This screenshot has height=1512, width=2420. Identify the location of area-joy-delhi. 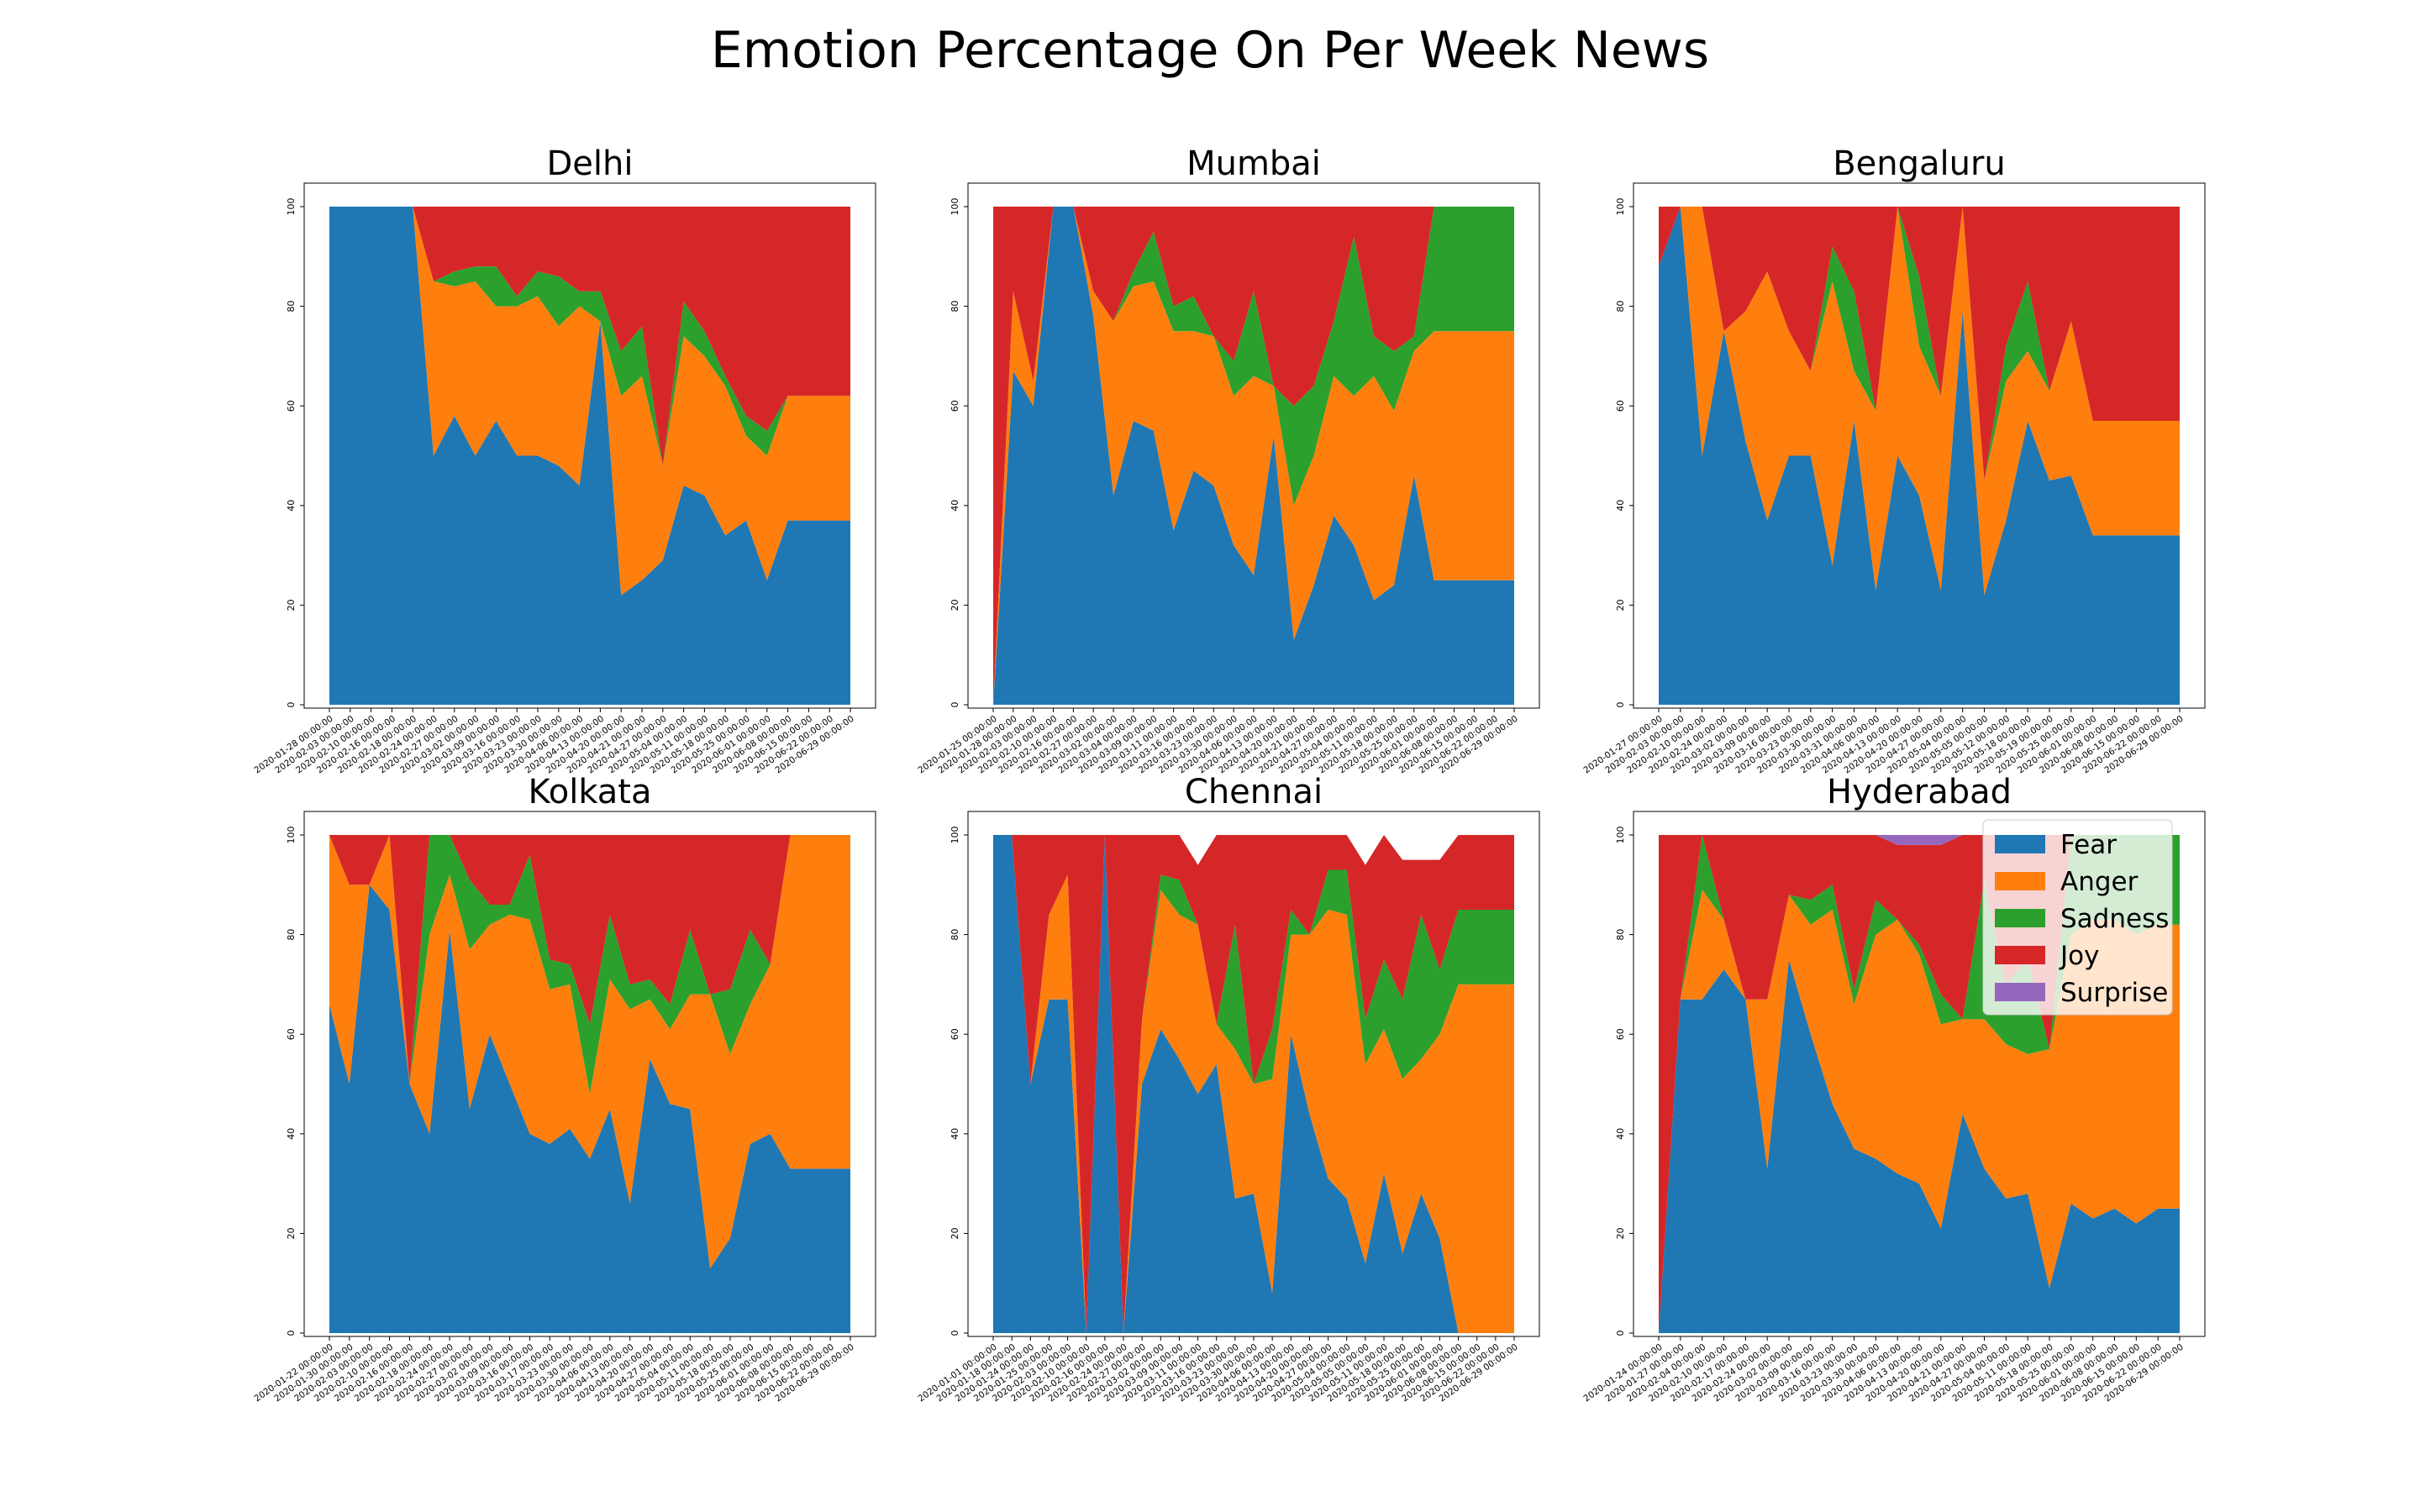
(589, 336).